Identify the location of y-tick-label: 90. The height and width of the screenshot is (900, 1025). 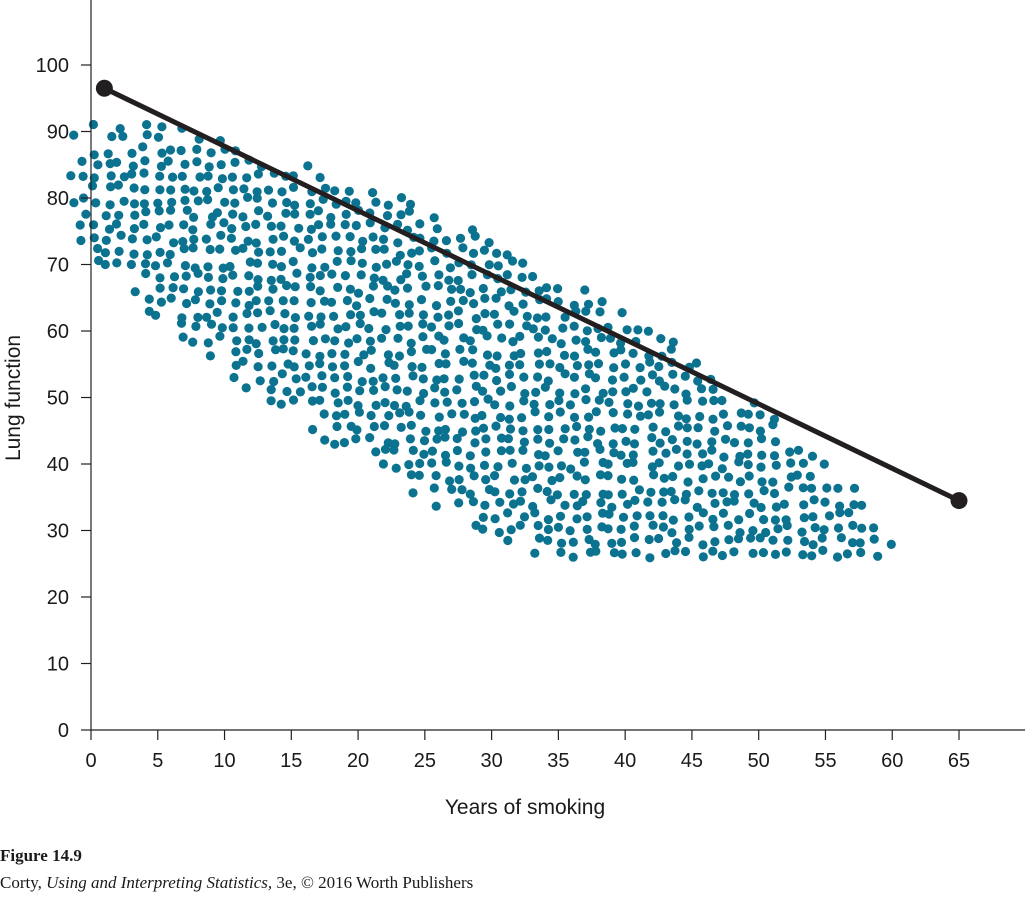
(58, 133).